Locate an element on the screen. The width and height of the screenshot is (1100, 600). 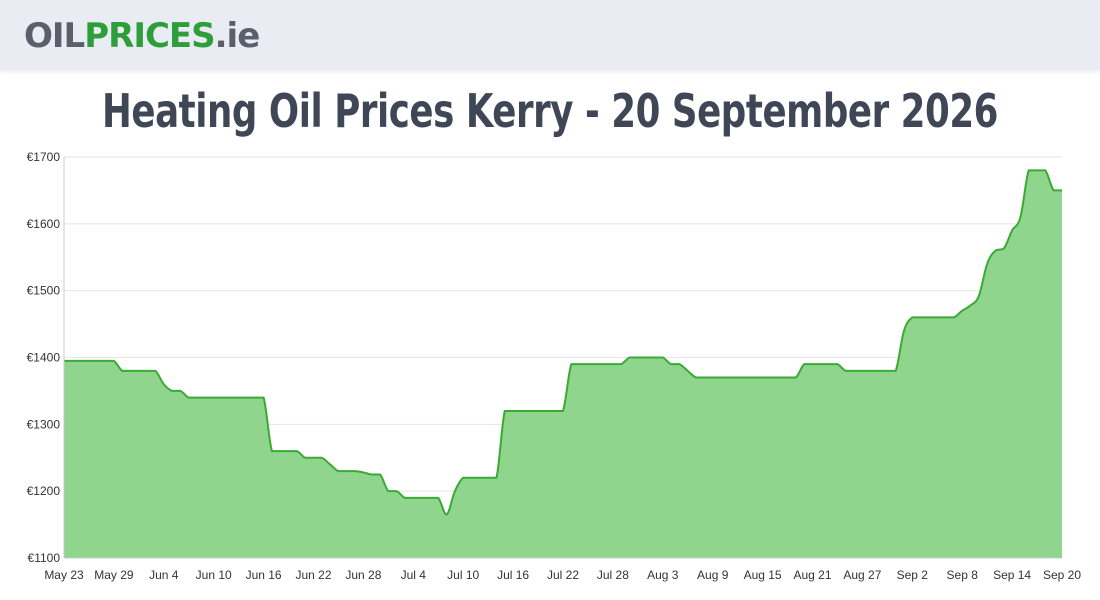
x-tick-label: Sep 8 is located at coordinates (963, 575).